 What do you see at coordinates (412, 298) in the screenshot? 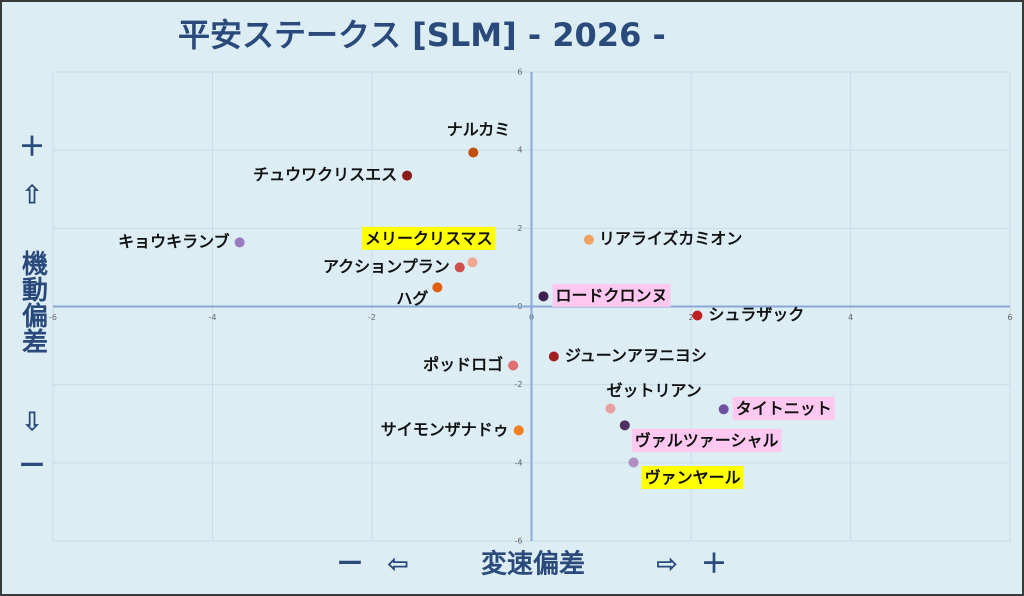
I see `point-label: ハグ` at bounding box center [412, 298].